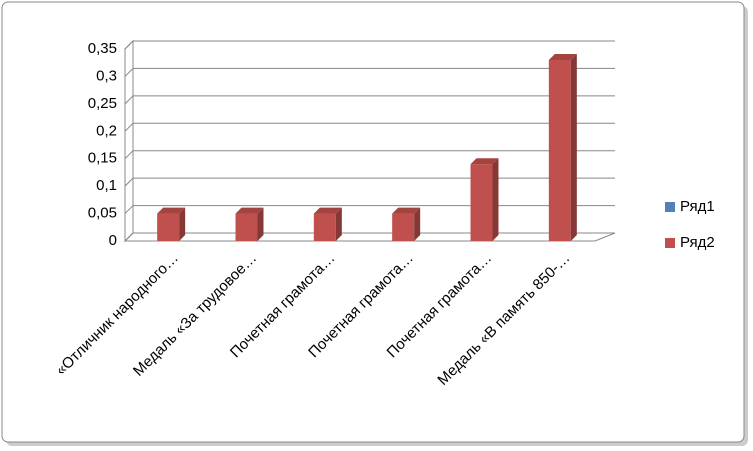 This screenshot has width=753, height=451. I want to click on y-tick-label: 0,25, so click(102, 103).